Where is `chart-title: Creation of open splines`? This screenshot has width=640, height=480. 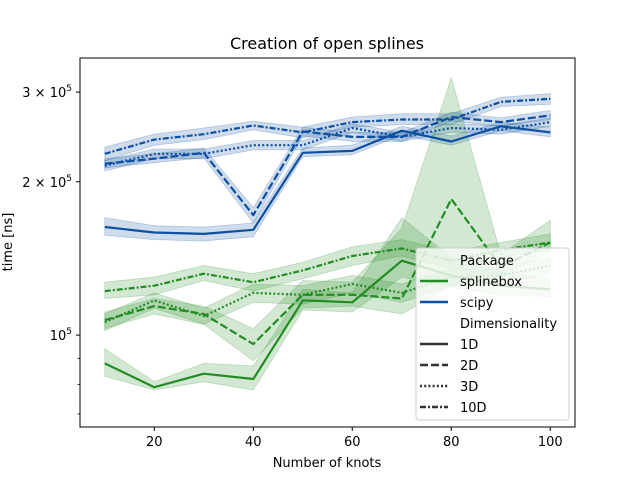
chart-title: Creation of open splines is located at coordinates (327, 43).